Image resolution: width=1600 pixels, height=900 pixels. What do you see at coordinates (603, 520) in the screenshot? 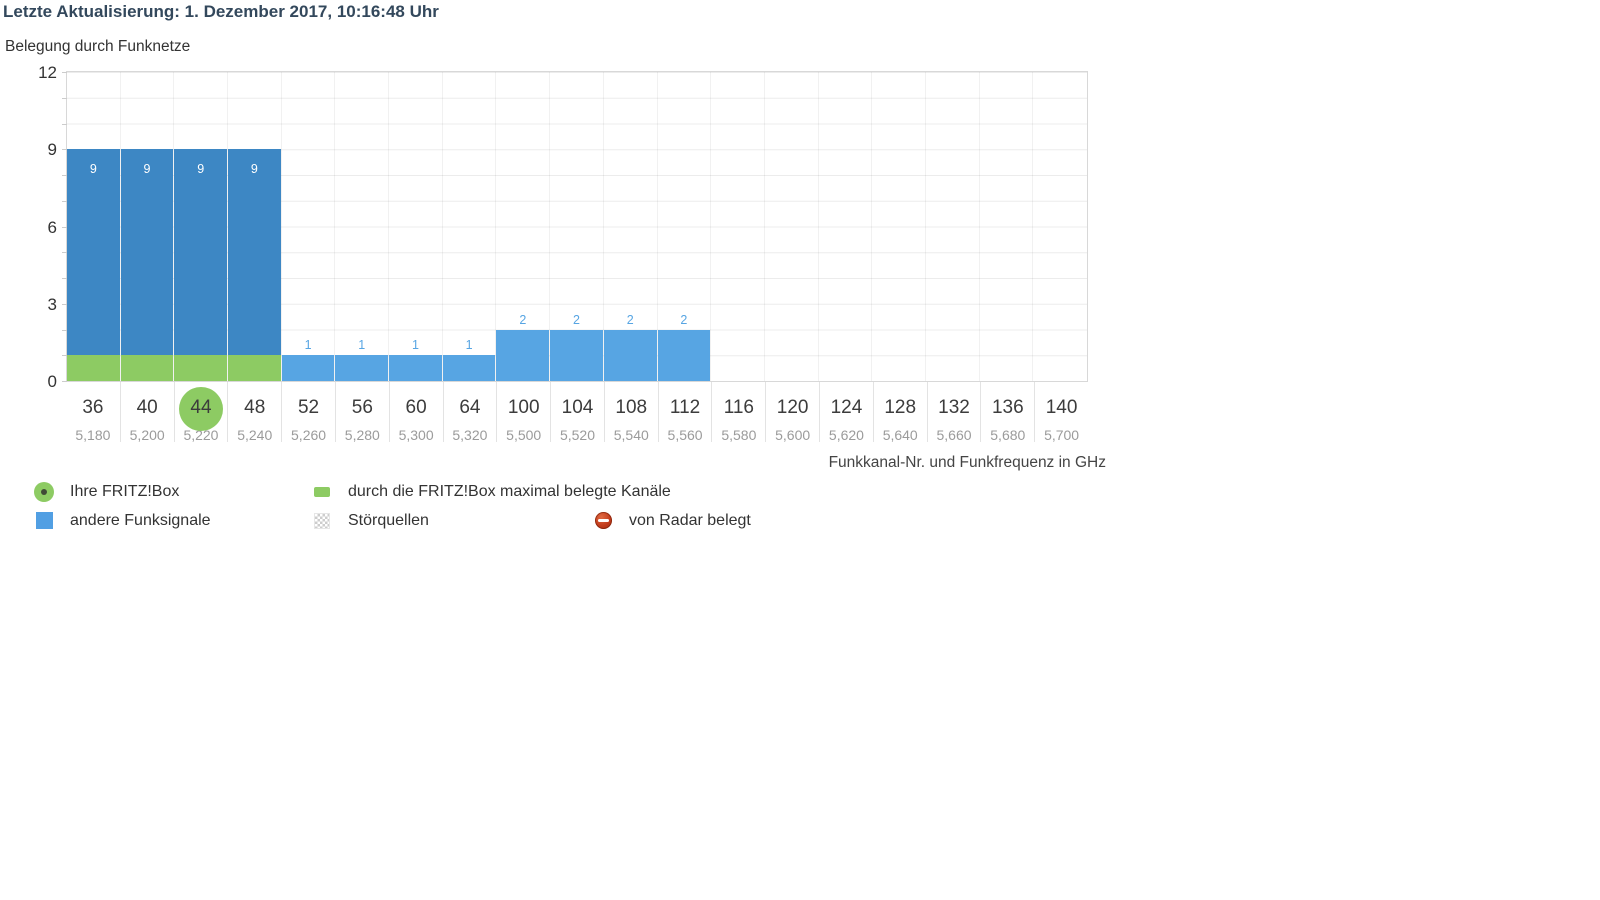
I see `radar-circle-icon` at bounding box center [603, 520].